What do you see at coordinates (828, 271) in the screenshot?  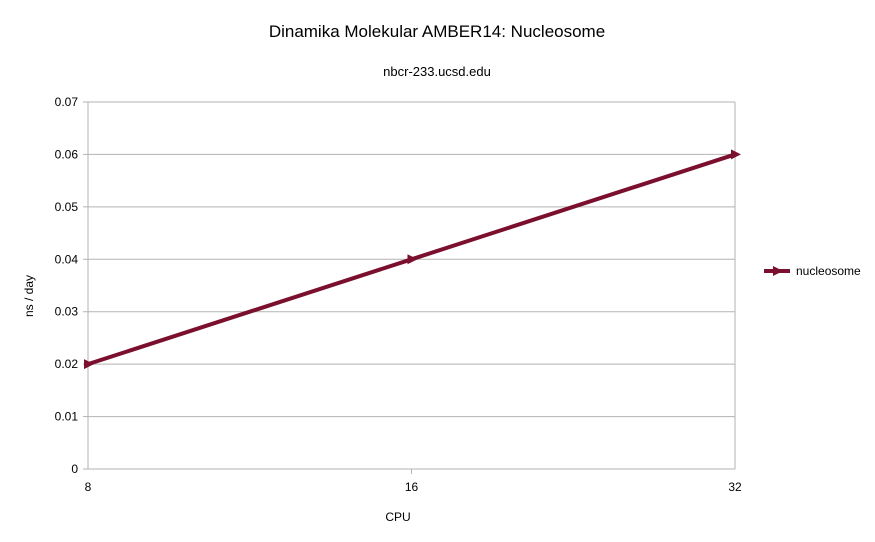 I see `legend-label: nucleosome` at bounding box center [828, 271].